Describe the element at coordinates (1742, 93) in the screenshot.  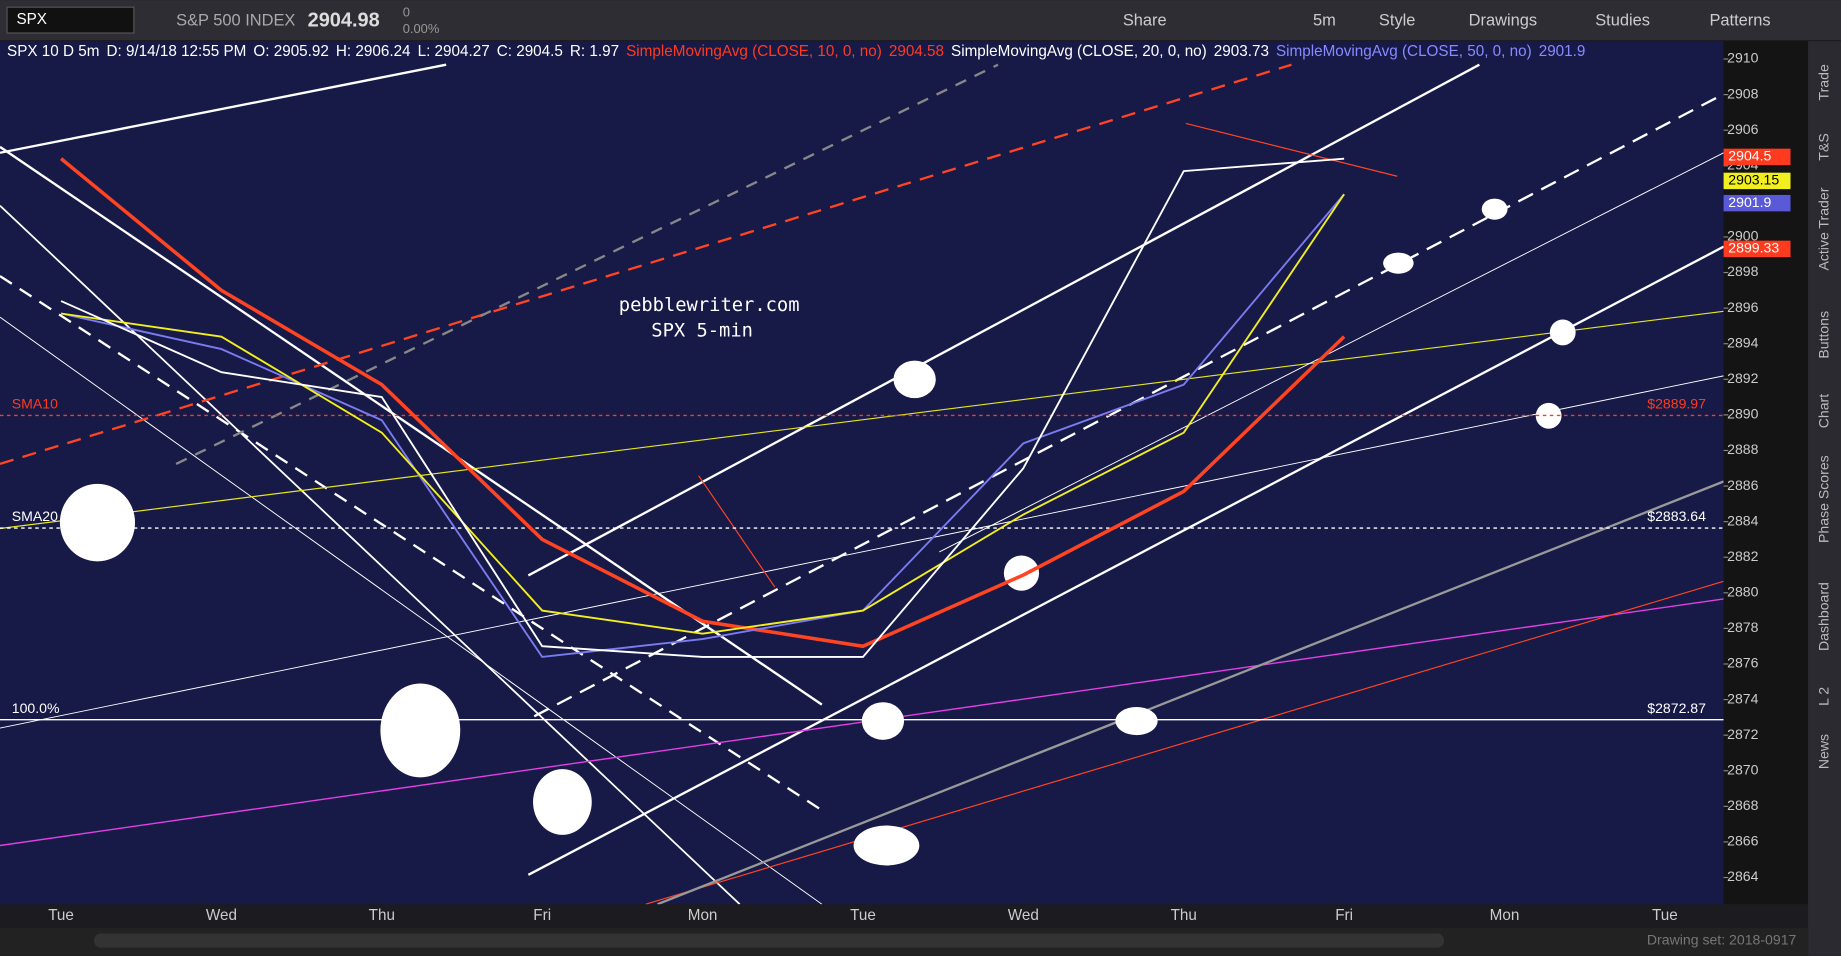
I see `y-tick-label: 2908` at that location.